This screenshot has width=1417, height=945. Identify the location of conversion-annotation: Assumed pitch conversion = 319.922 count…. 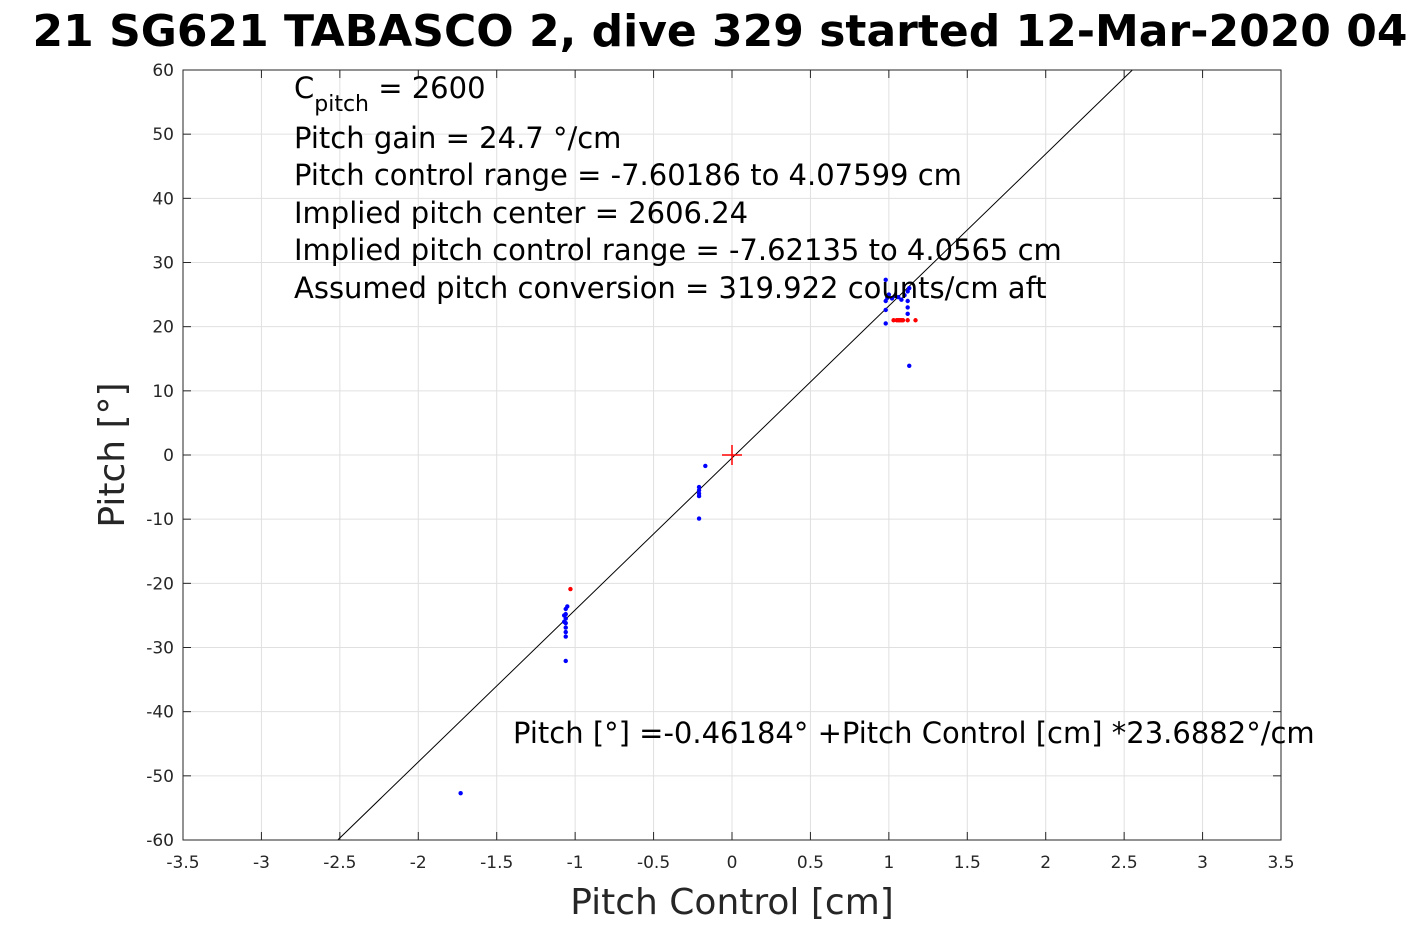
(670, 288).